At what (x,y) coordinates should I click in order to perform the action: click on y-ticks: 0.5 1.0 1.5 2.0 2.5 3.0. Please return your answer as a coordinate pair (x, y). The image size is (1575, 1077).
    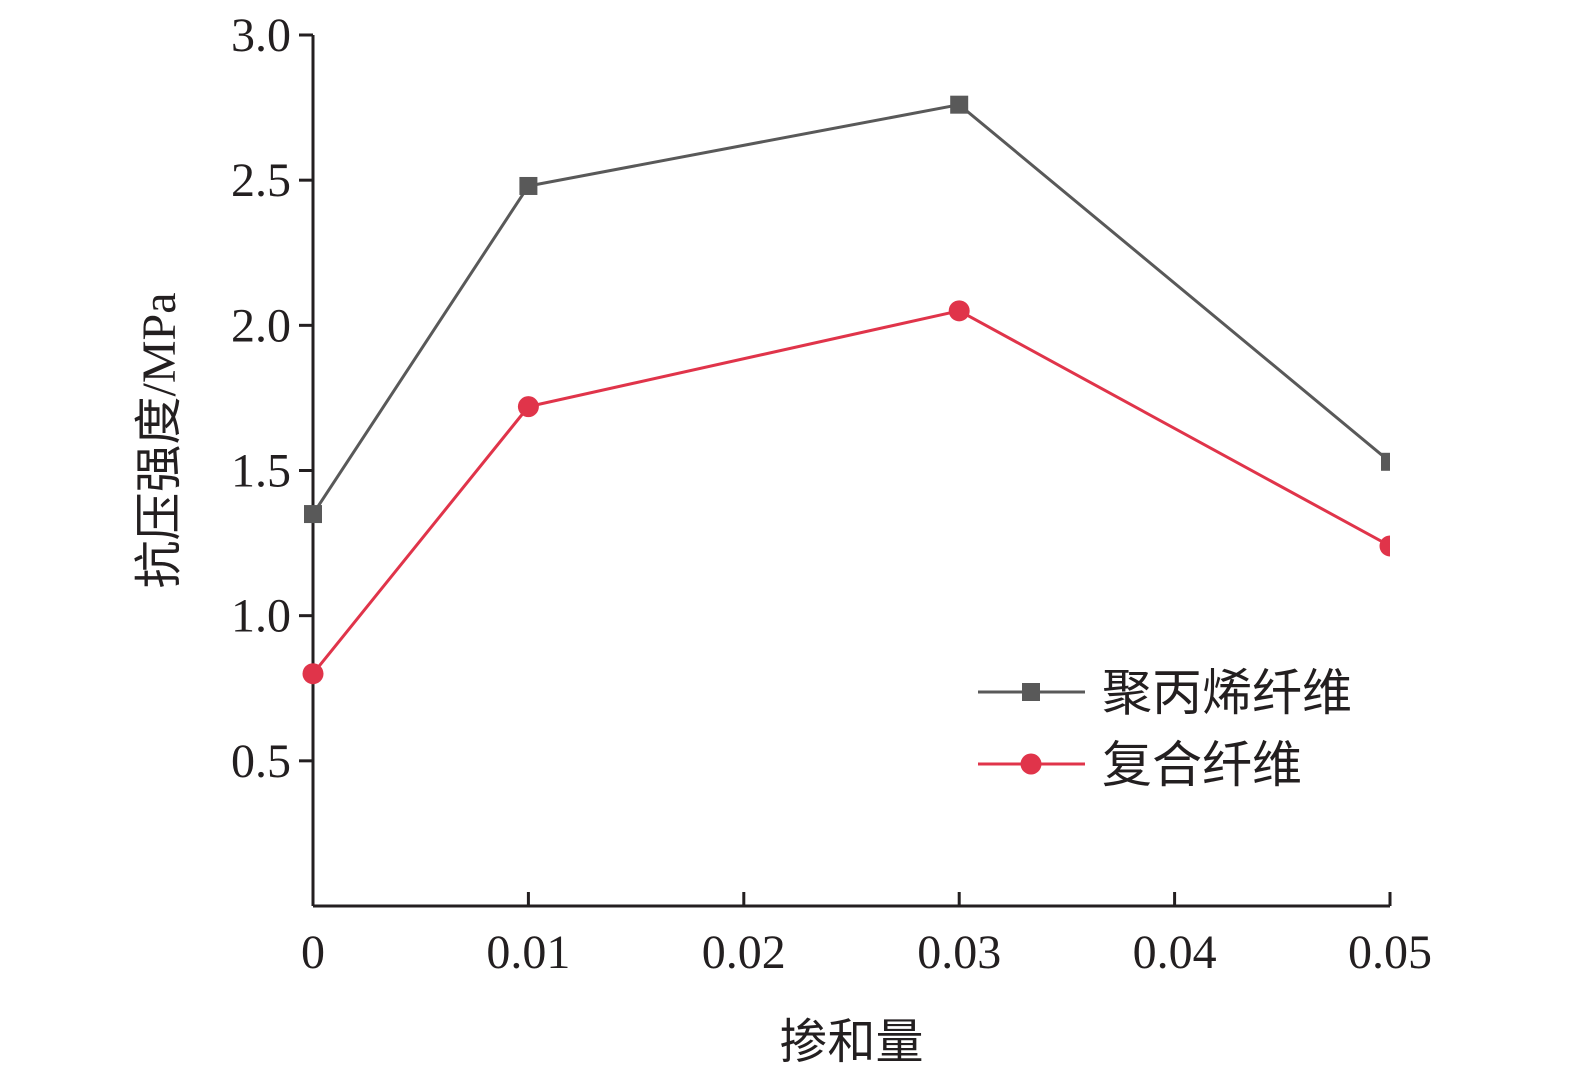
    Looking at the image, I should click on (272, 398).